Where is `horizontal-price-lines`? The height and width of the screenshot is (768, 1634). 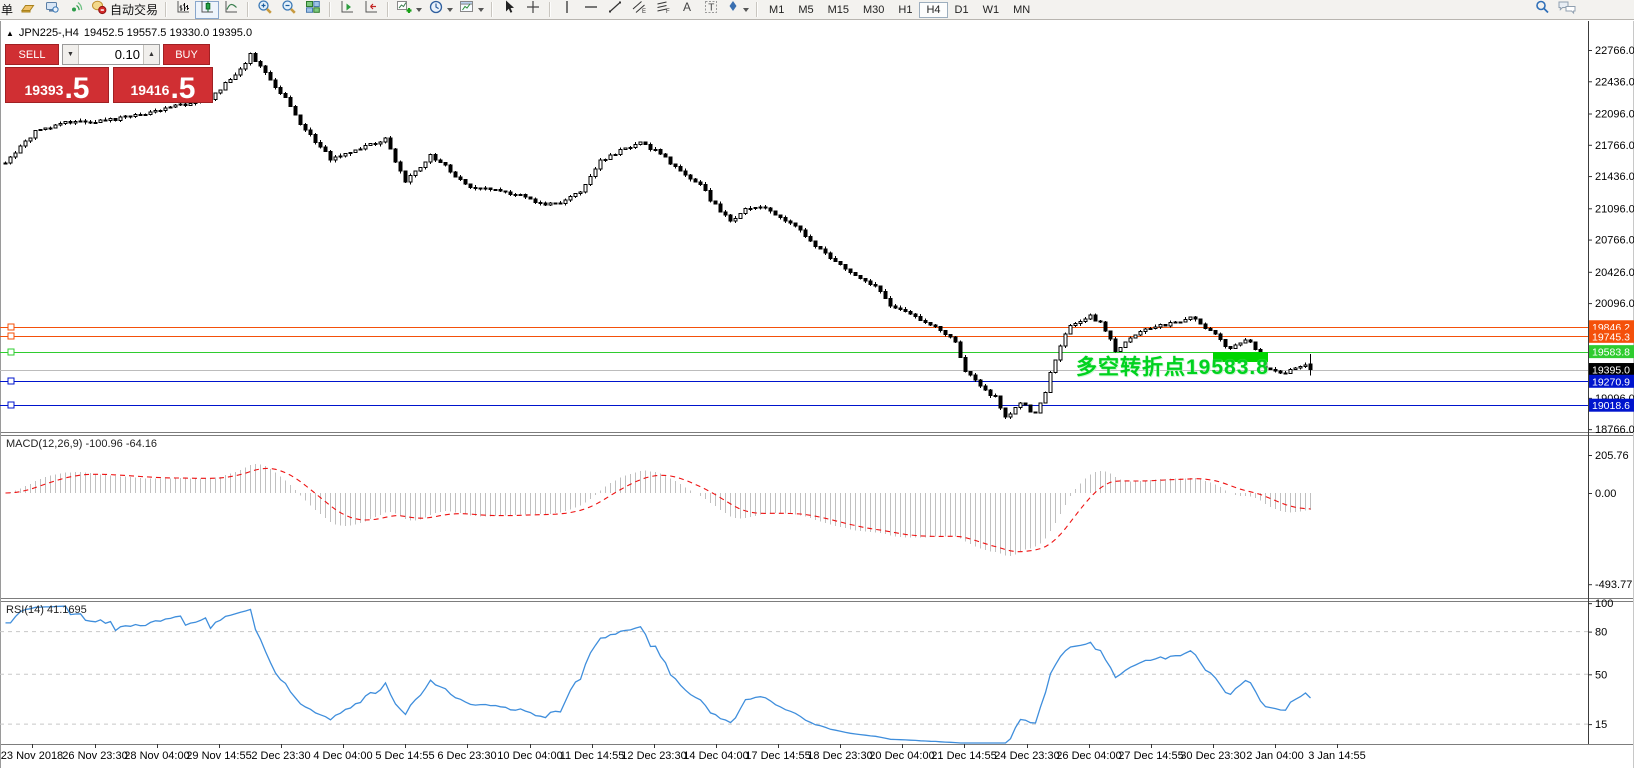 horizontal-price-lines is located at coordinates (794, 366).